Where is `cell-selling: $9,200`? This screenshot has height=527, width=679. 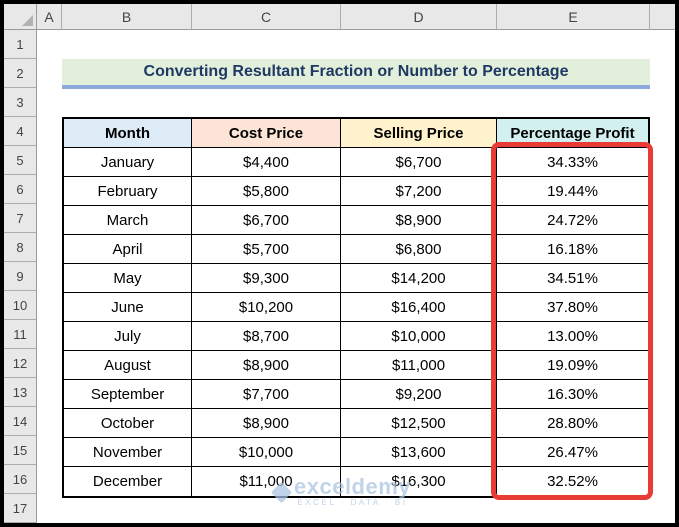
cell-selling: $9,200 is located at coordinates (419, 394).